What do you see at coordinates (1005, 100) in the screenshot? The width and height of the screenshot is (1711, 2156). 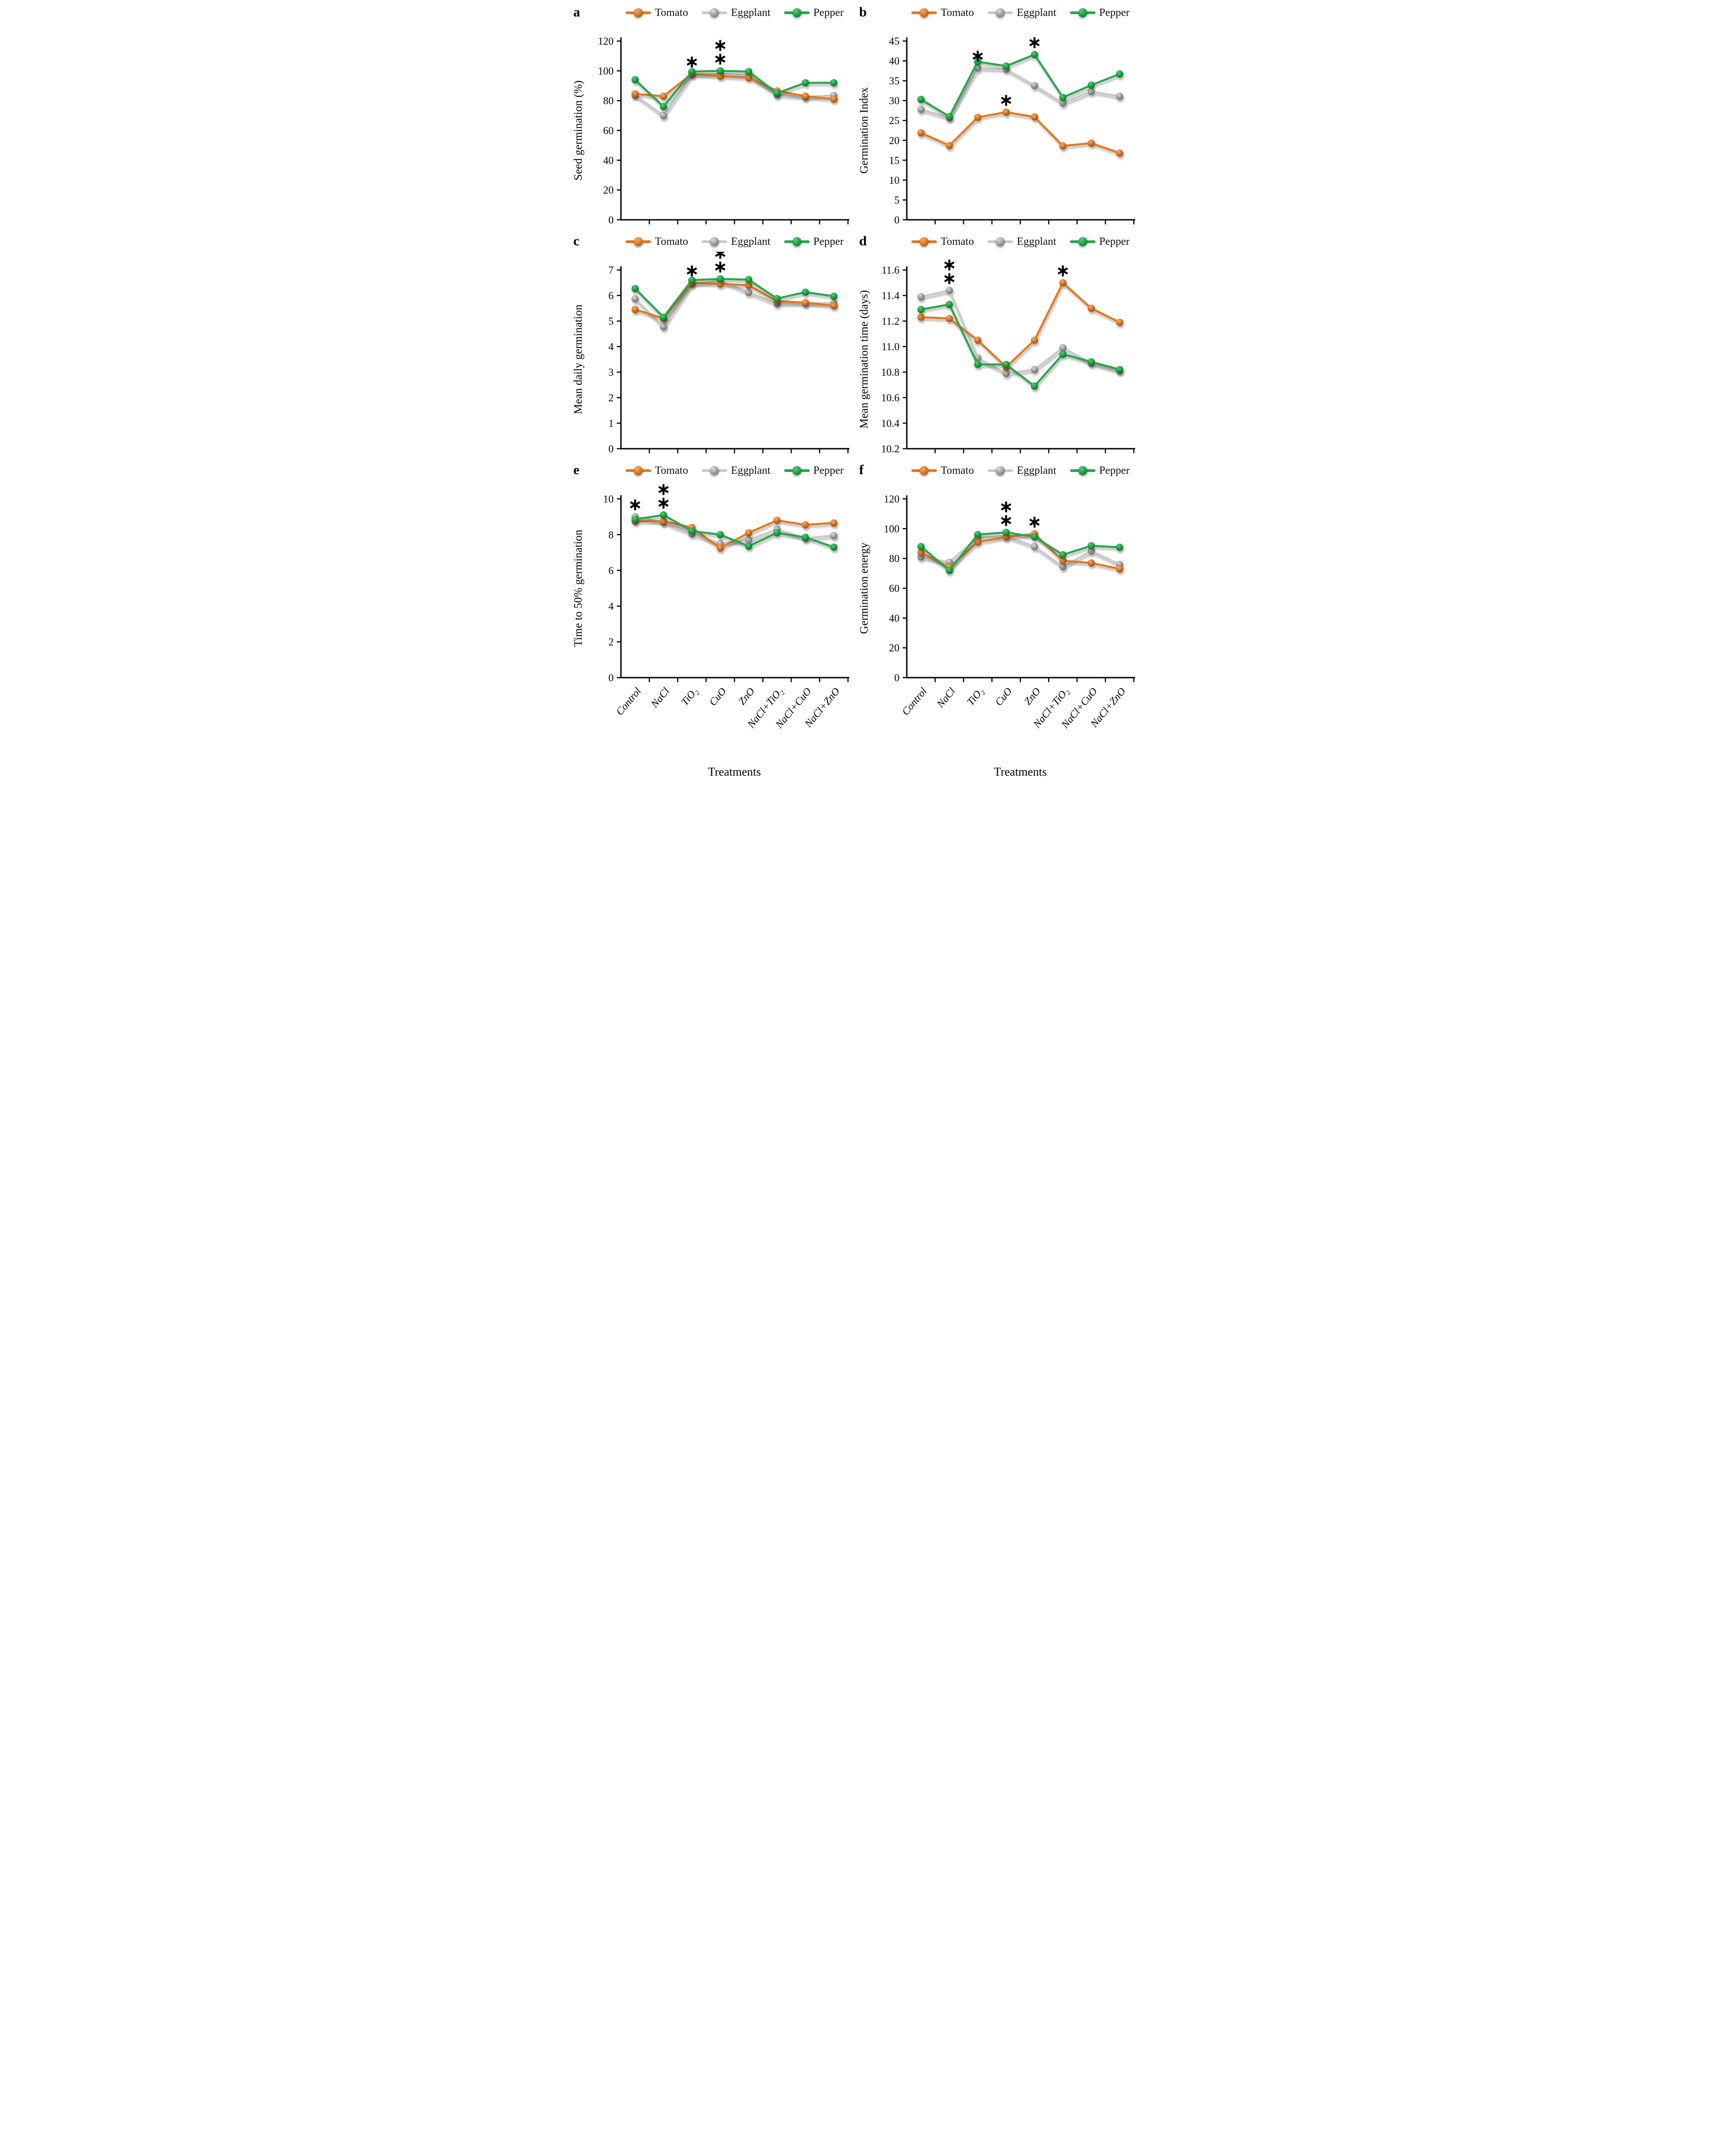 I see `asterisk-tomato-3: ∗` at bounding box center [1005, 100].